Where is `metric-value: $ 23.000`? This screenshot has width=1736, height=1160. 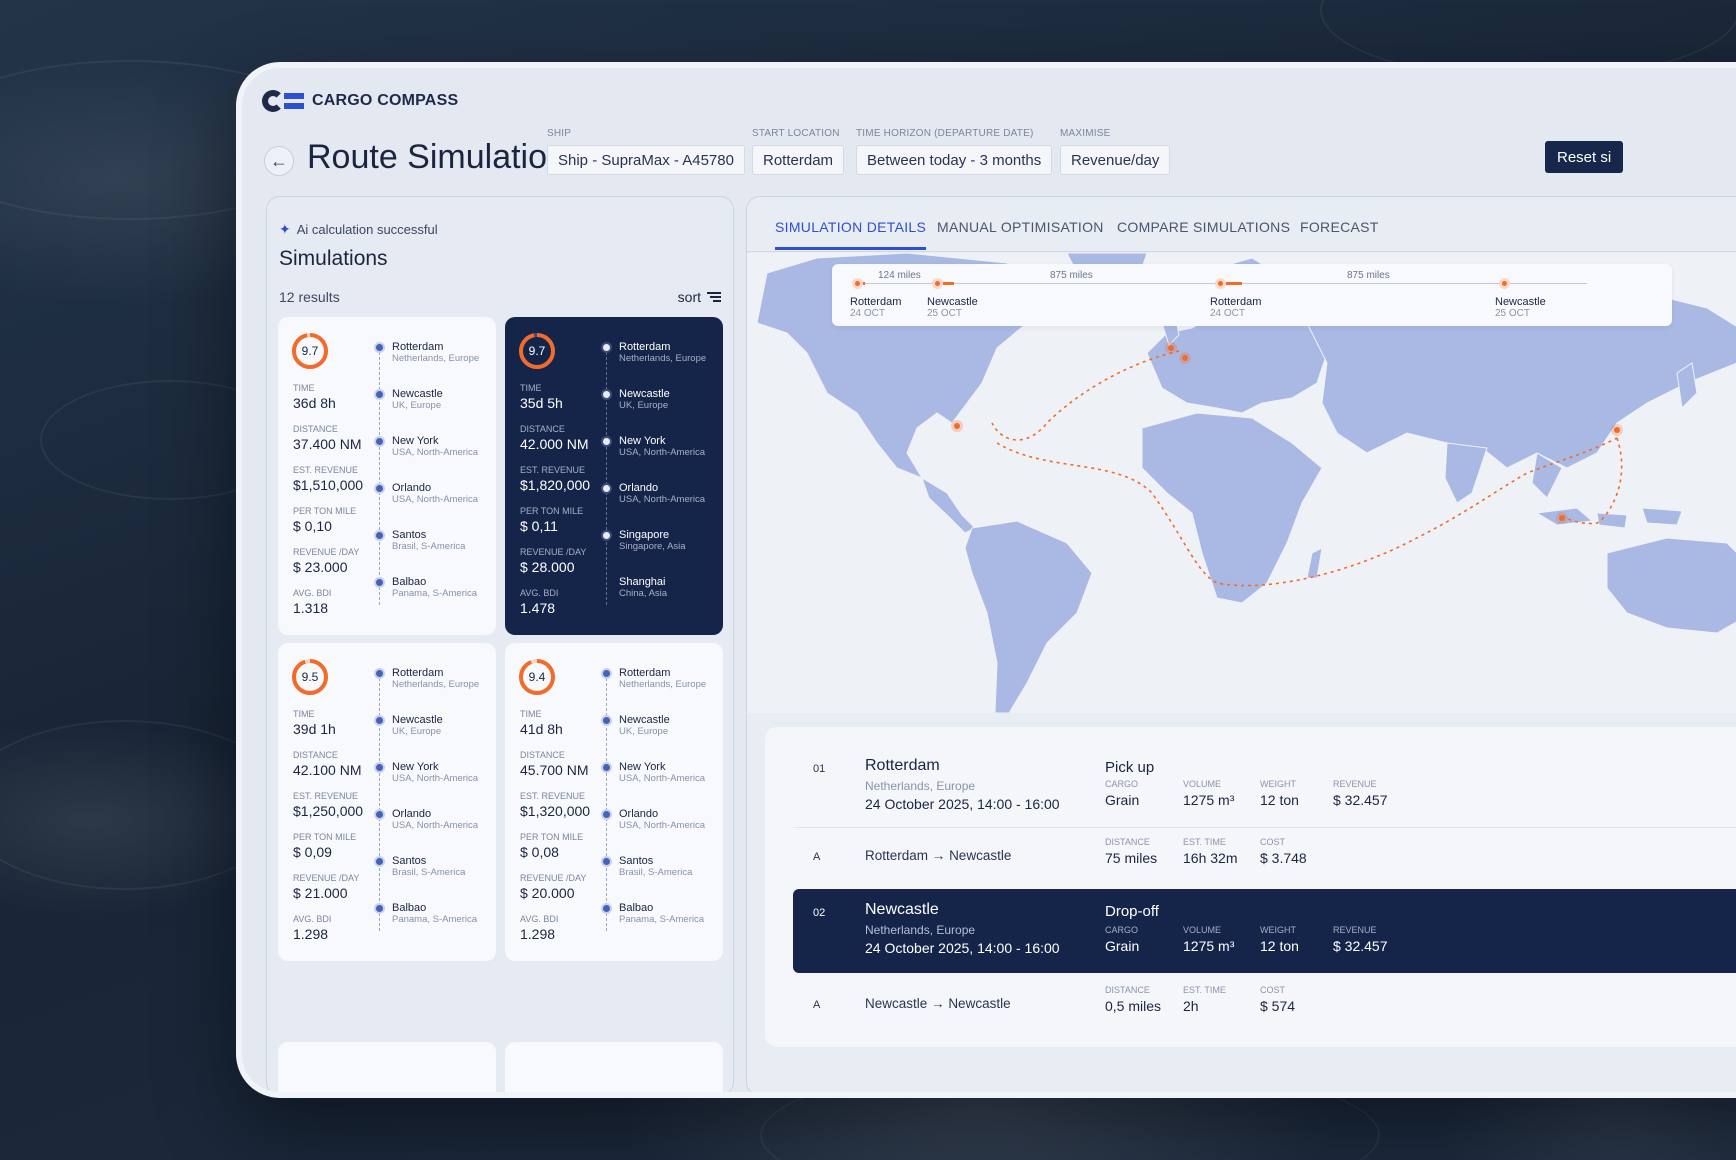
metric-value: $ 23.000 is located at coordinates (320, 567).